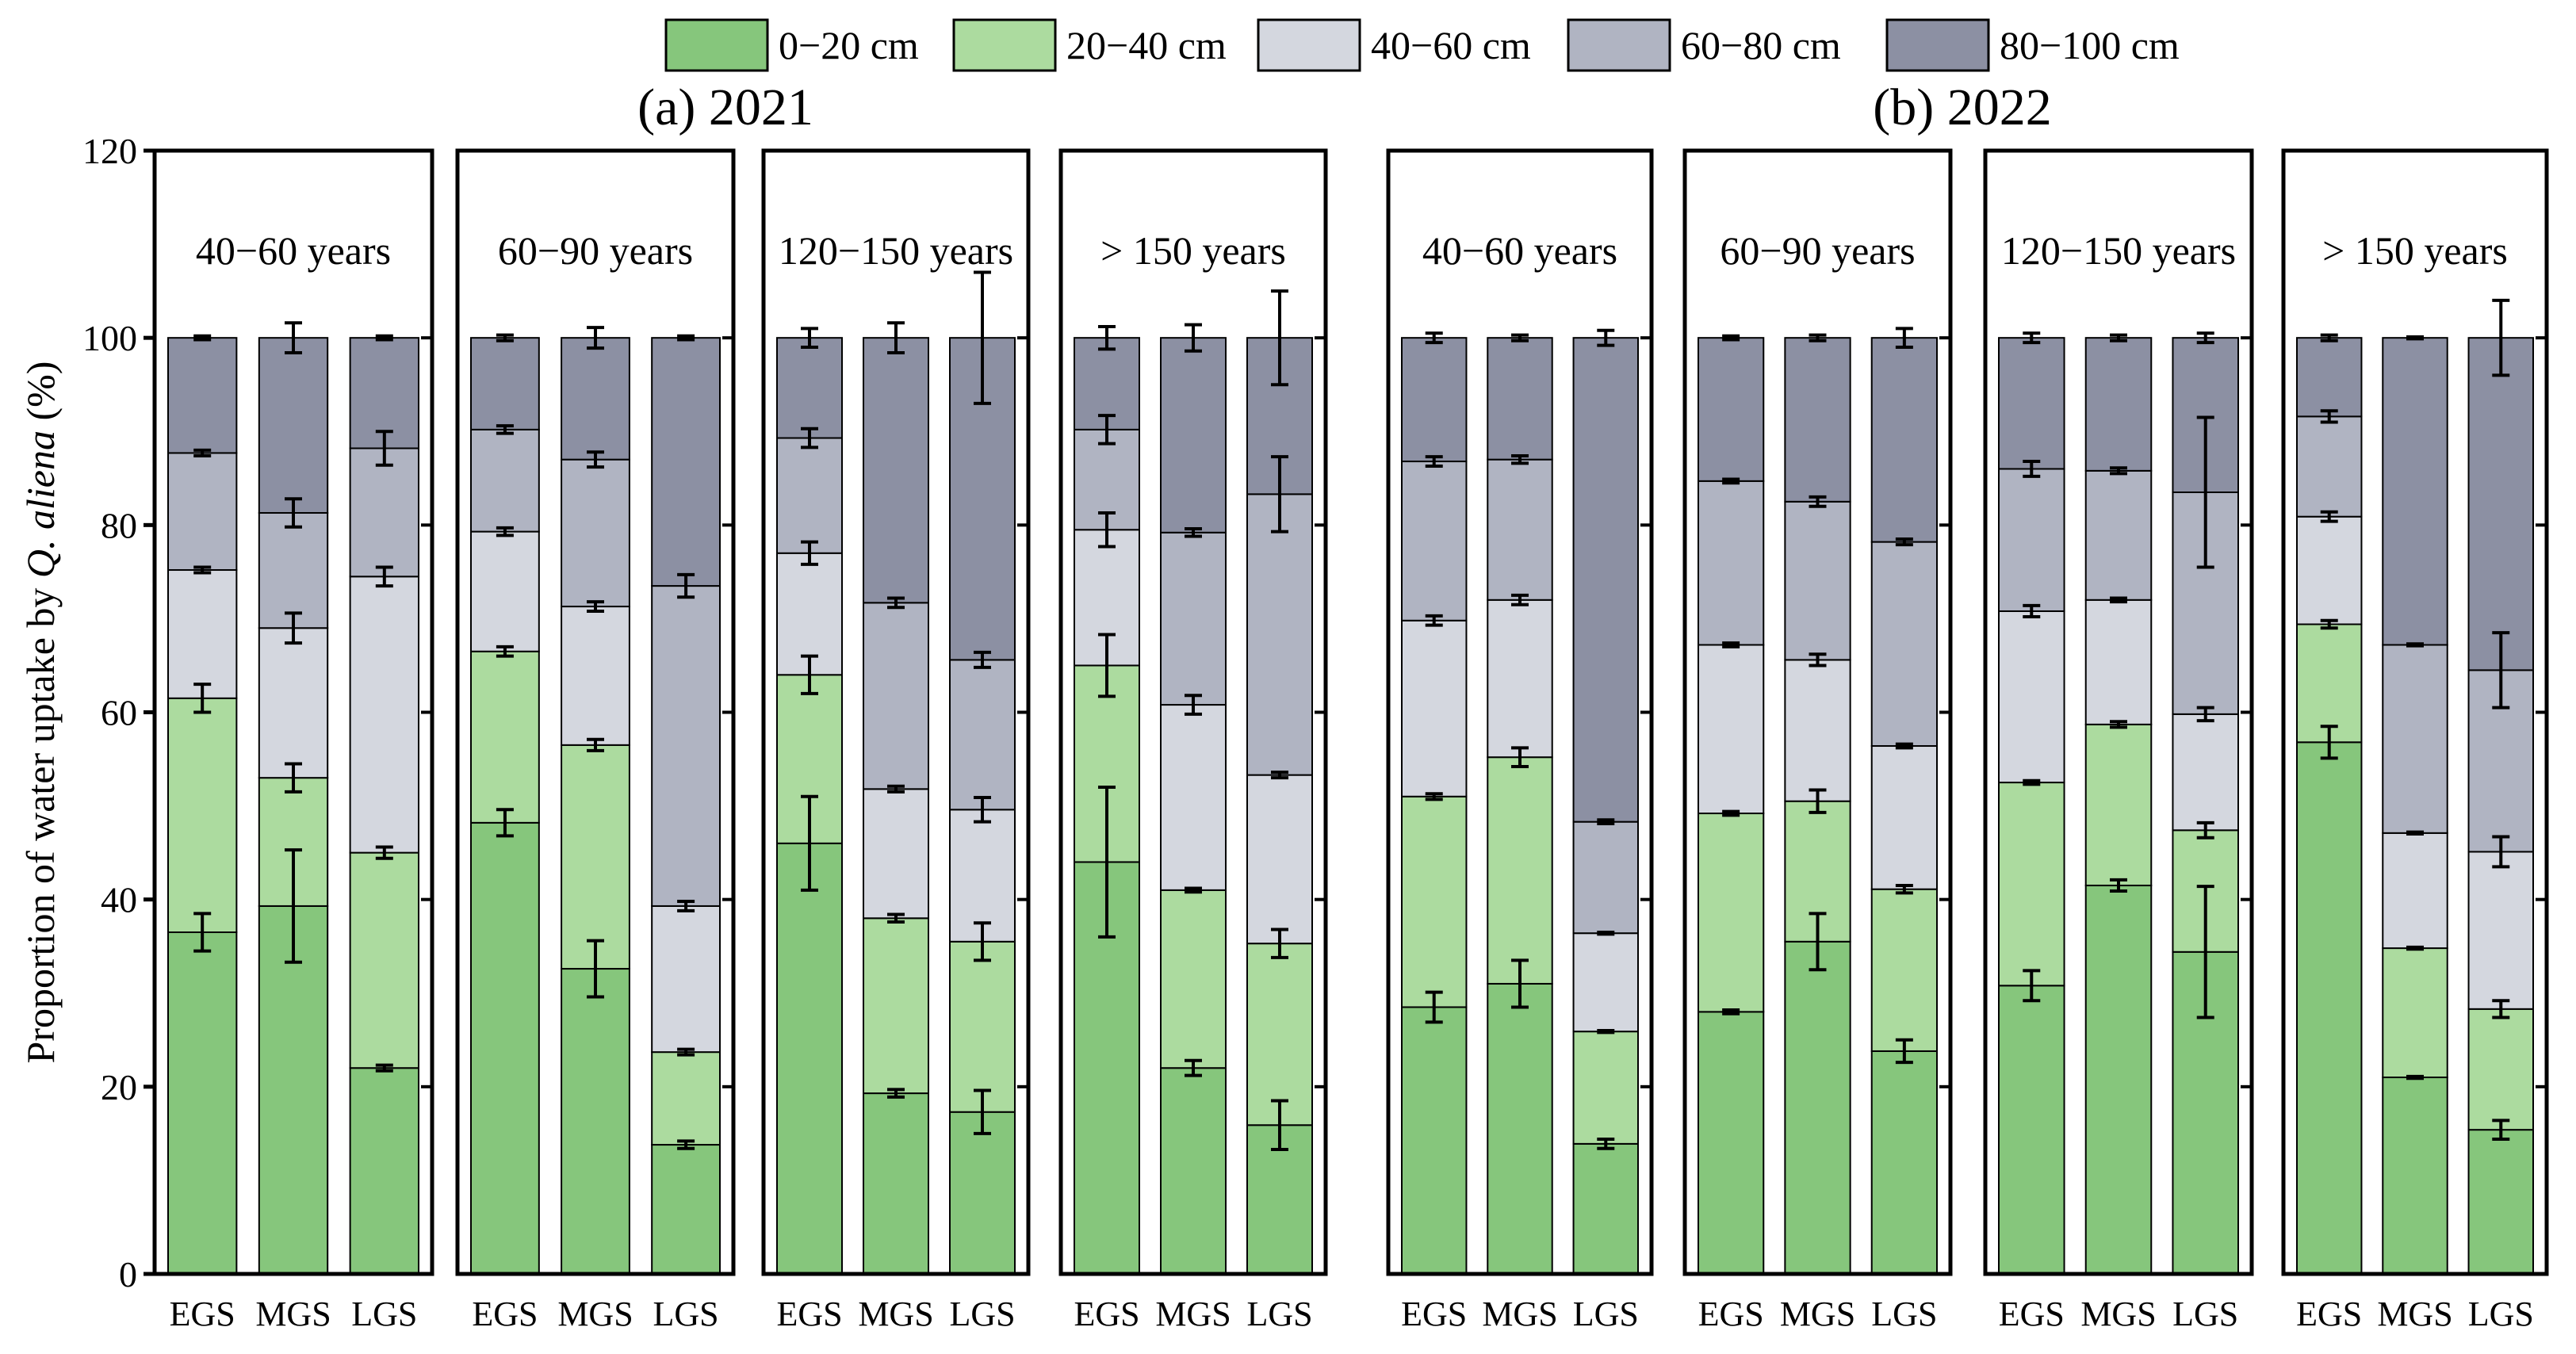 Image resolution: width=2576 pixels, height=1354 pixels. What do you see at coordinates (40, 820) in the screenshot?
I see `y-axis-label-prefix: Proportion of water uptake by` at bounding box center [40, 820].